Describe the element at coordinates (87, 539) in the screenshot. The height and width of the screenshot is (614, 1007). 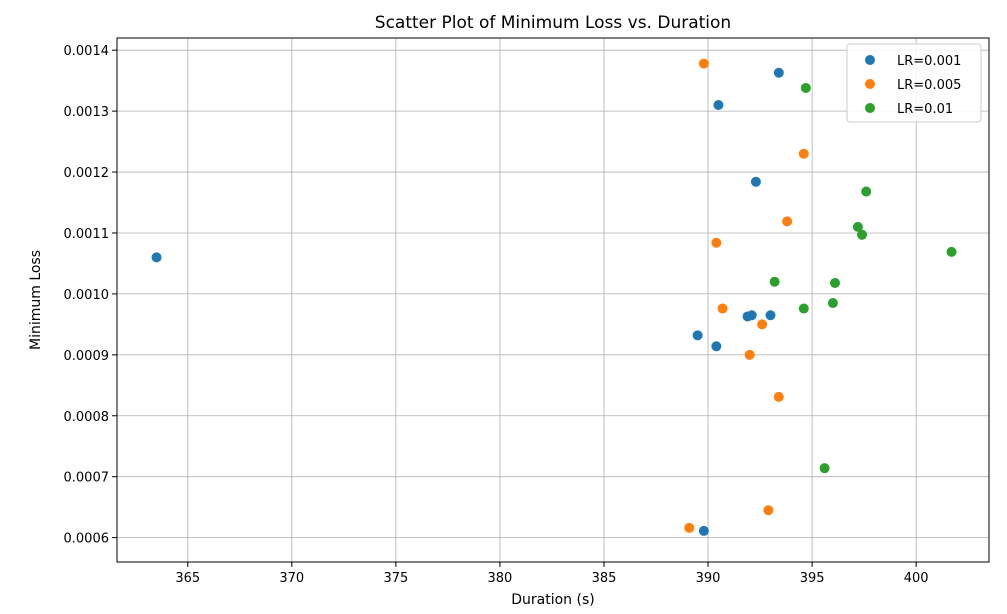
I see `y-tick-label: 0.0006` at that location.